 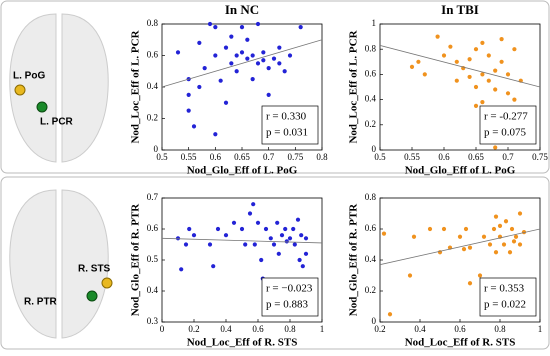 I want to click on x-tick-label: 0.7, so click(x=269, y=157).